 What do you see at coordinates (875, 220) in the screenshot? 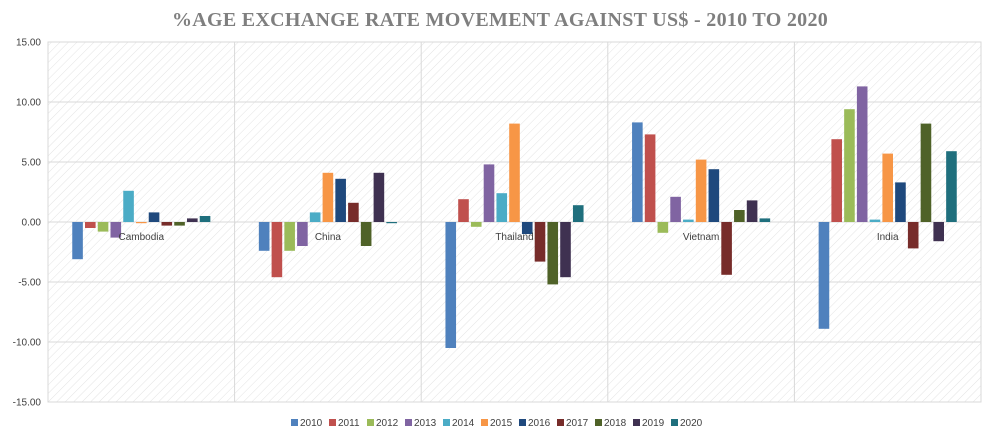
I see `bar-india-2014` at bounding box center [875, 220].